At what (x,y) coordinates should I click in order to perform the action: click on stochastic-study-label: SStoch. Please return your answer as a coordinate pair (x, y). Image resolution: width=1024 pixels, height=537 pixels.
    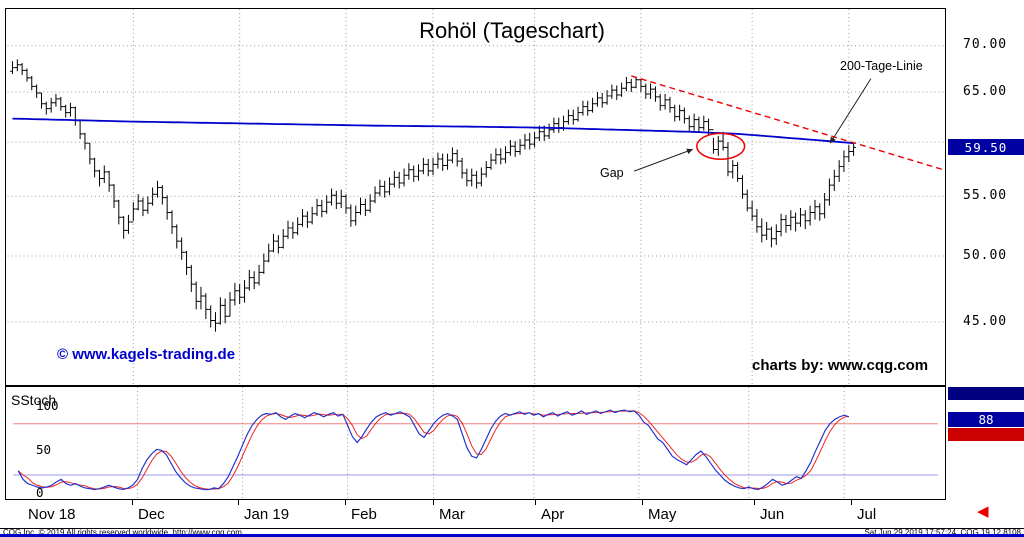
    Looking at the image, I should click on (34, 400).